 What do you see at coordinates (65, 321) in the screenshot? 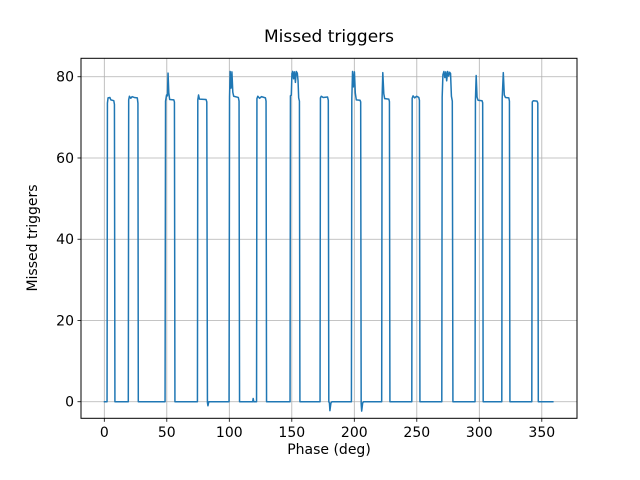
I see `y-tick-label: 20` at bounding box center [65, 321].